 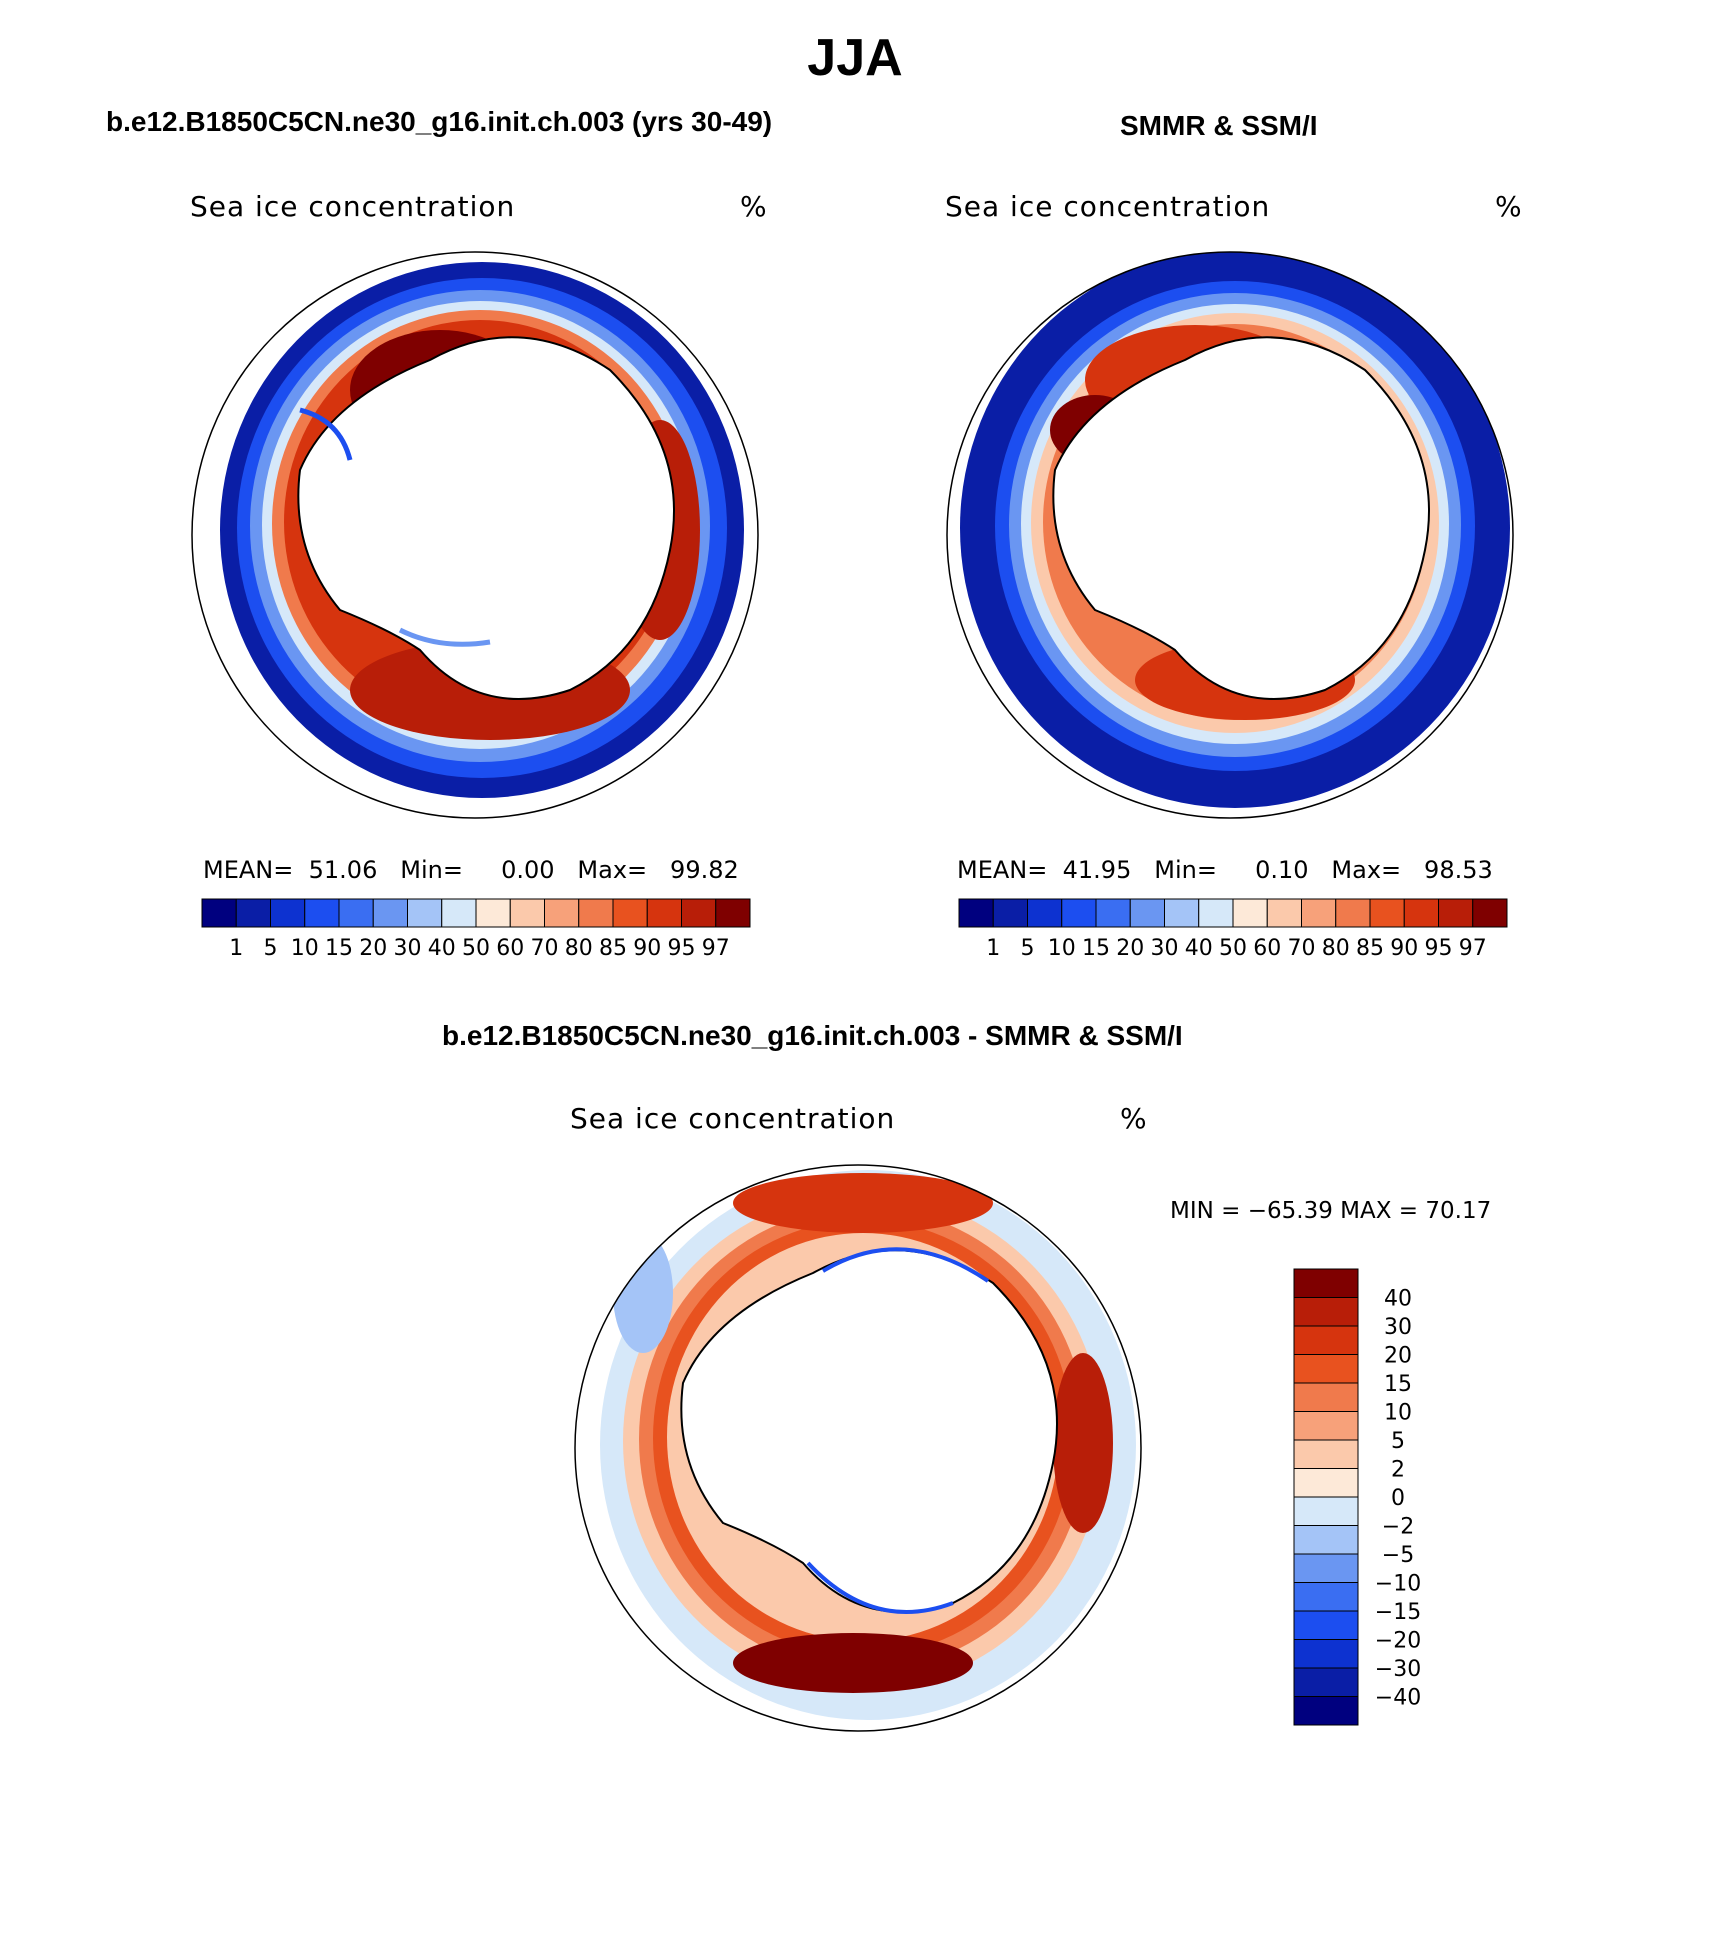 I want to click on obs-colorbar-tick-label: 40, so click(x=1199, y=948).